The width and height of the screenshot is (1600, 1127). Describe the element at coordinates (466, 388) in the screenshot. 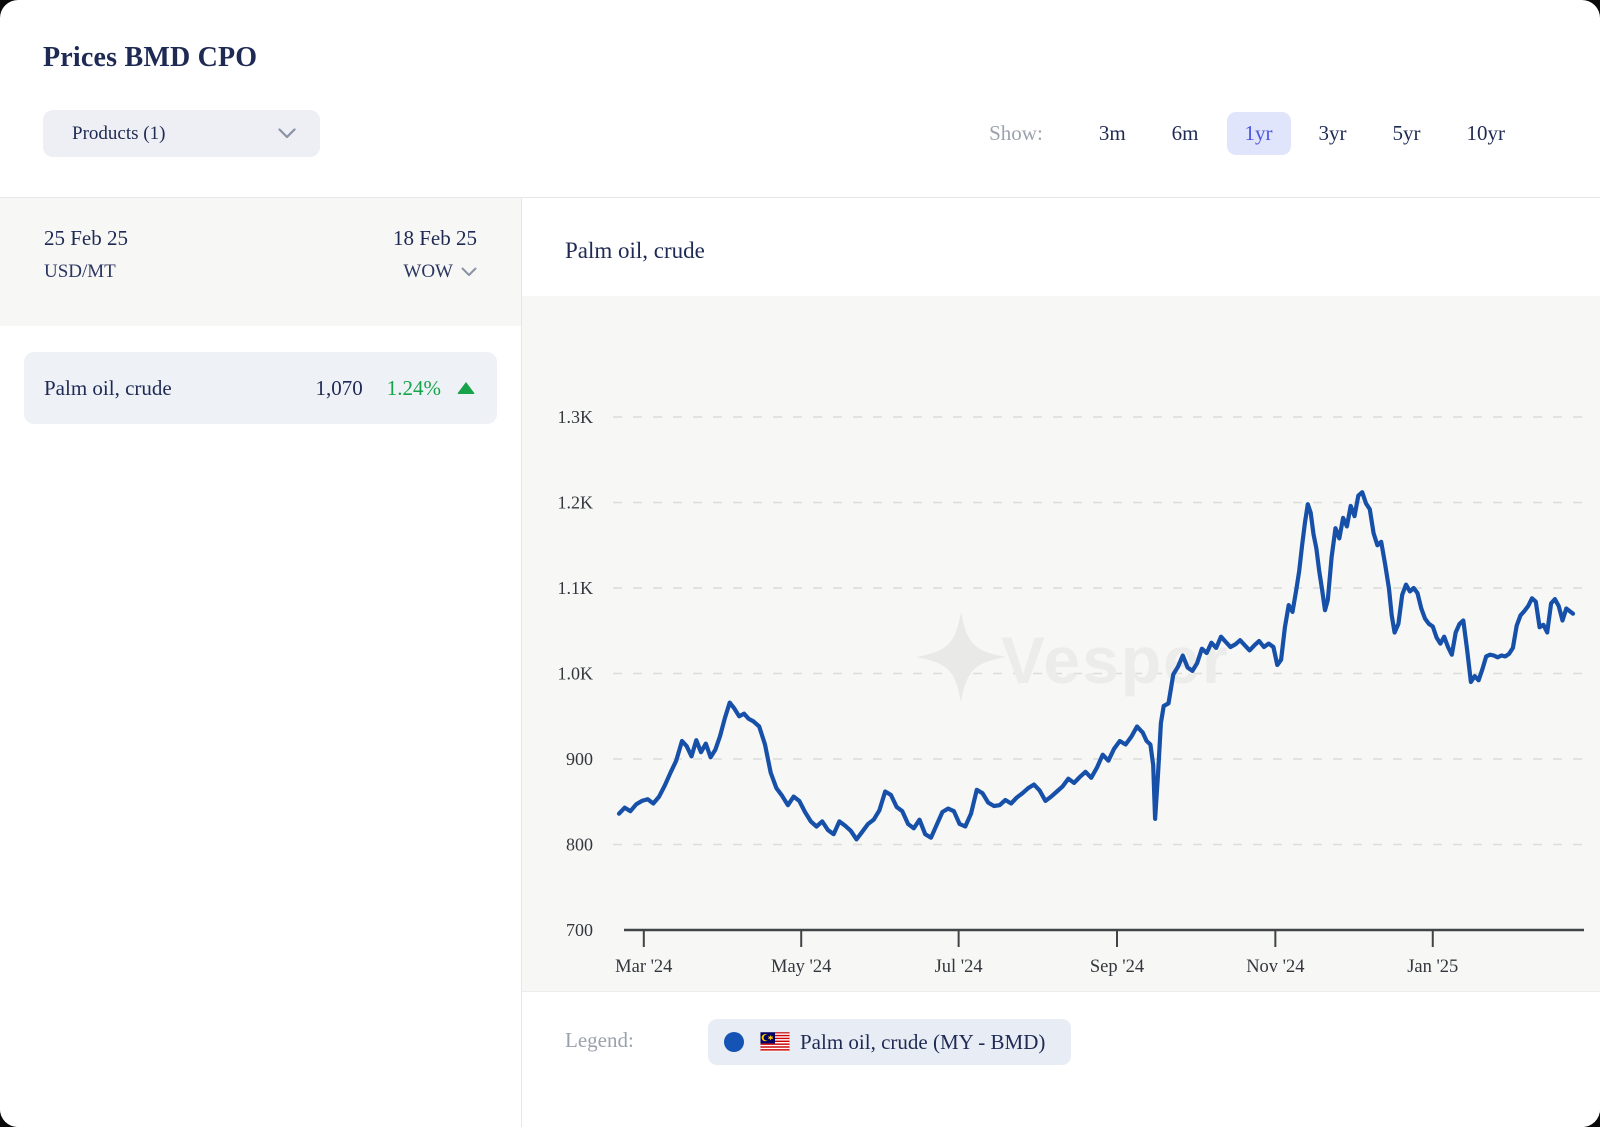

I see `arrow-up-icon` at that location.